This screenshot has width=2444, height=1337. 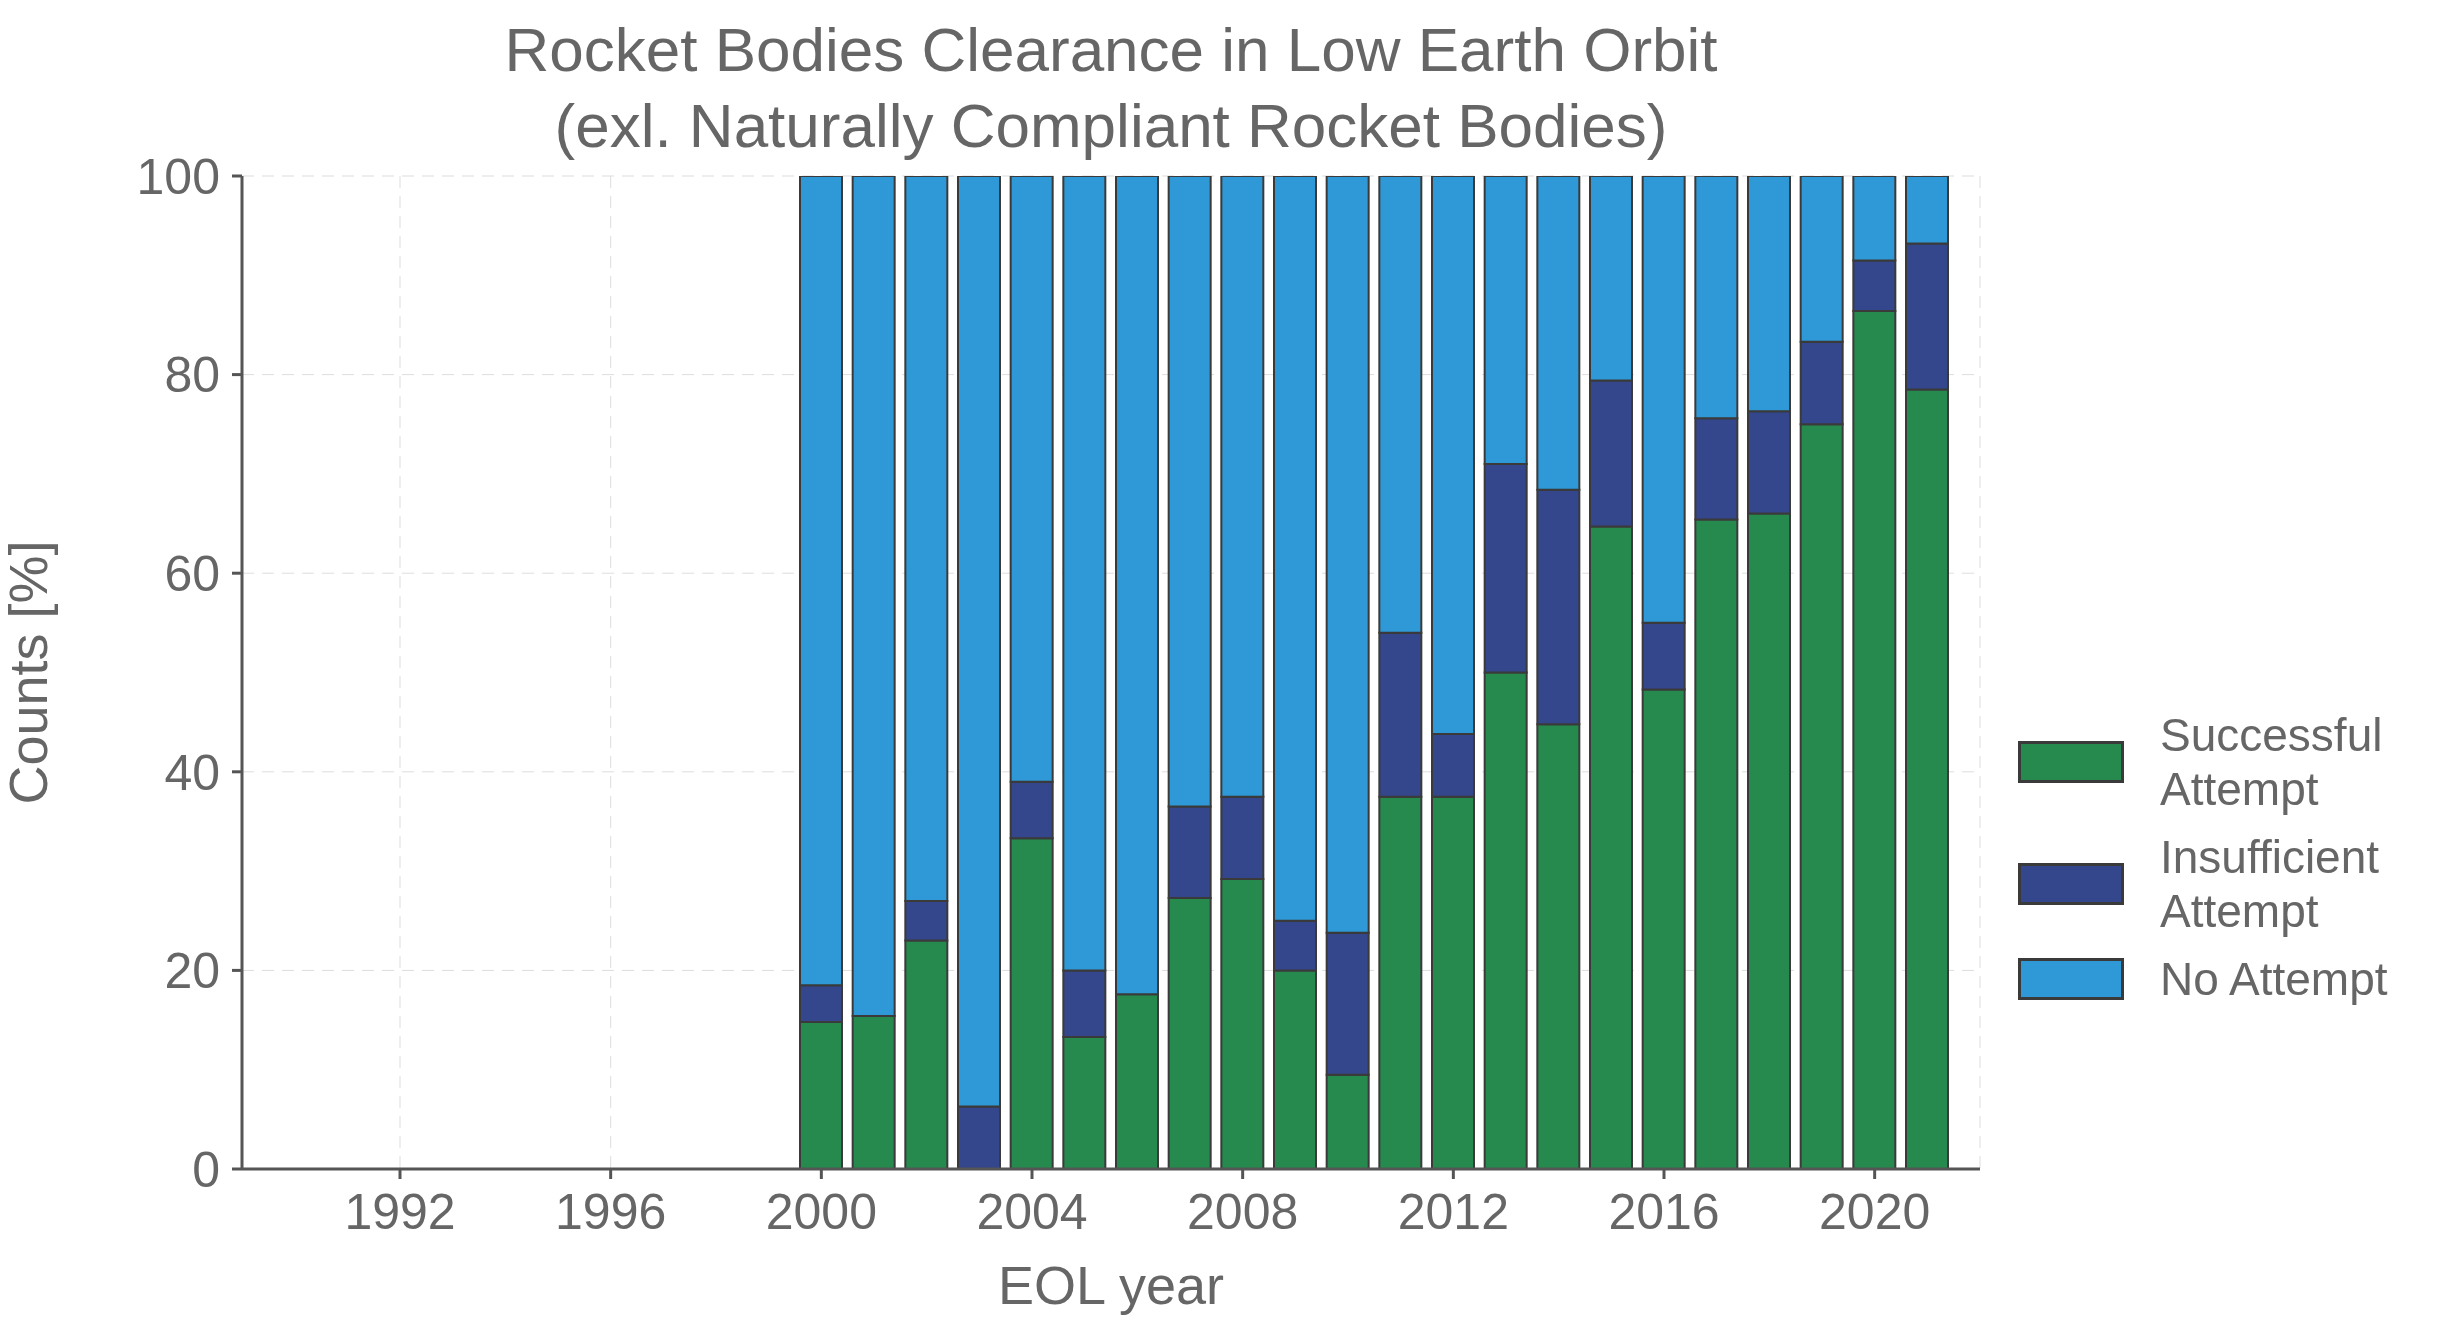 What do you see at coordinates (192, 375) in the screenshot?
I see `y-tick-label: 80` at bounding box center [192, 375].